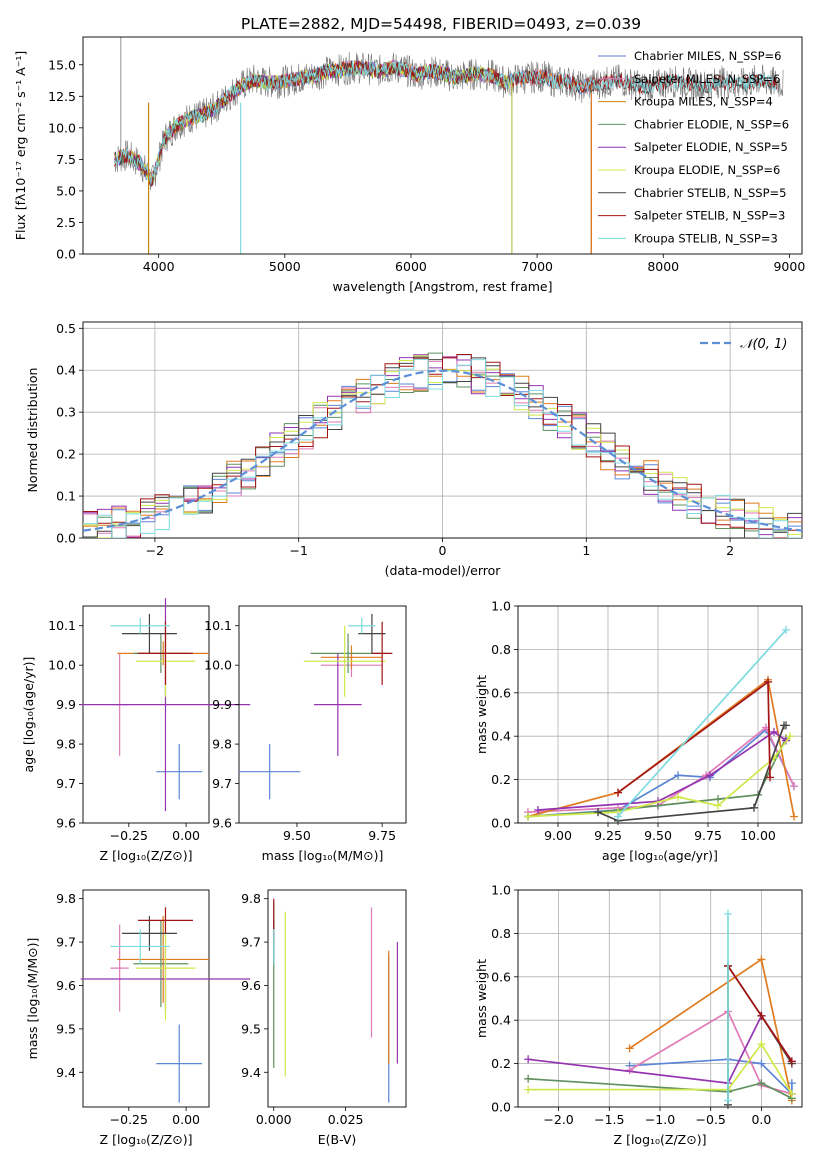 Image resolution: width=819 pixels, height=1175 pixels. Describe the element at coordinates (763, 344) in the screenshot. I see `legend-label: 𝒩(0, 1)` at that location.